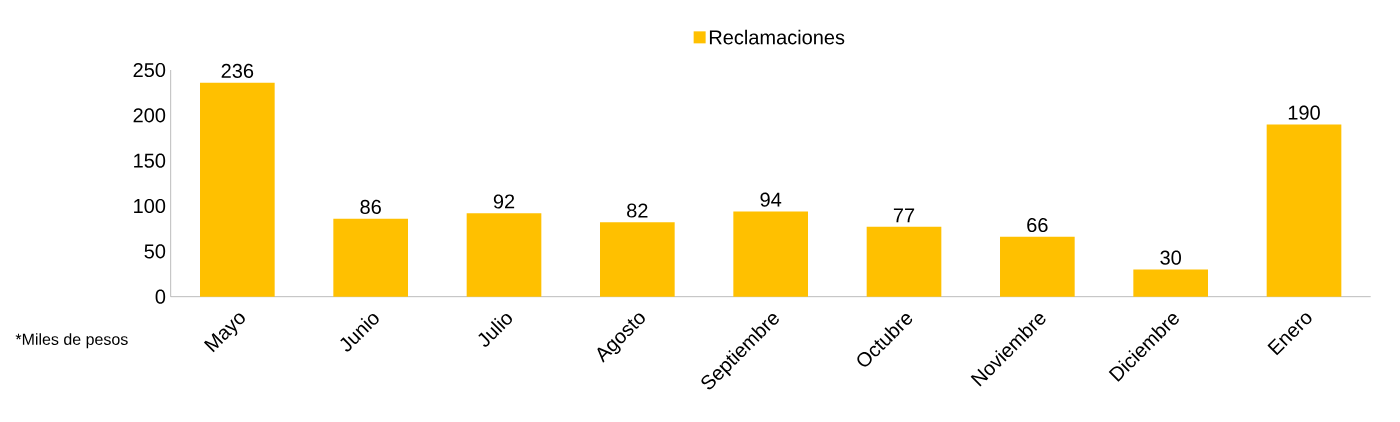  I want to click on data-label: 92, so click(504, 201).